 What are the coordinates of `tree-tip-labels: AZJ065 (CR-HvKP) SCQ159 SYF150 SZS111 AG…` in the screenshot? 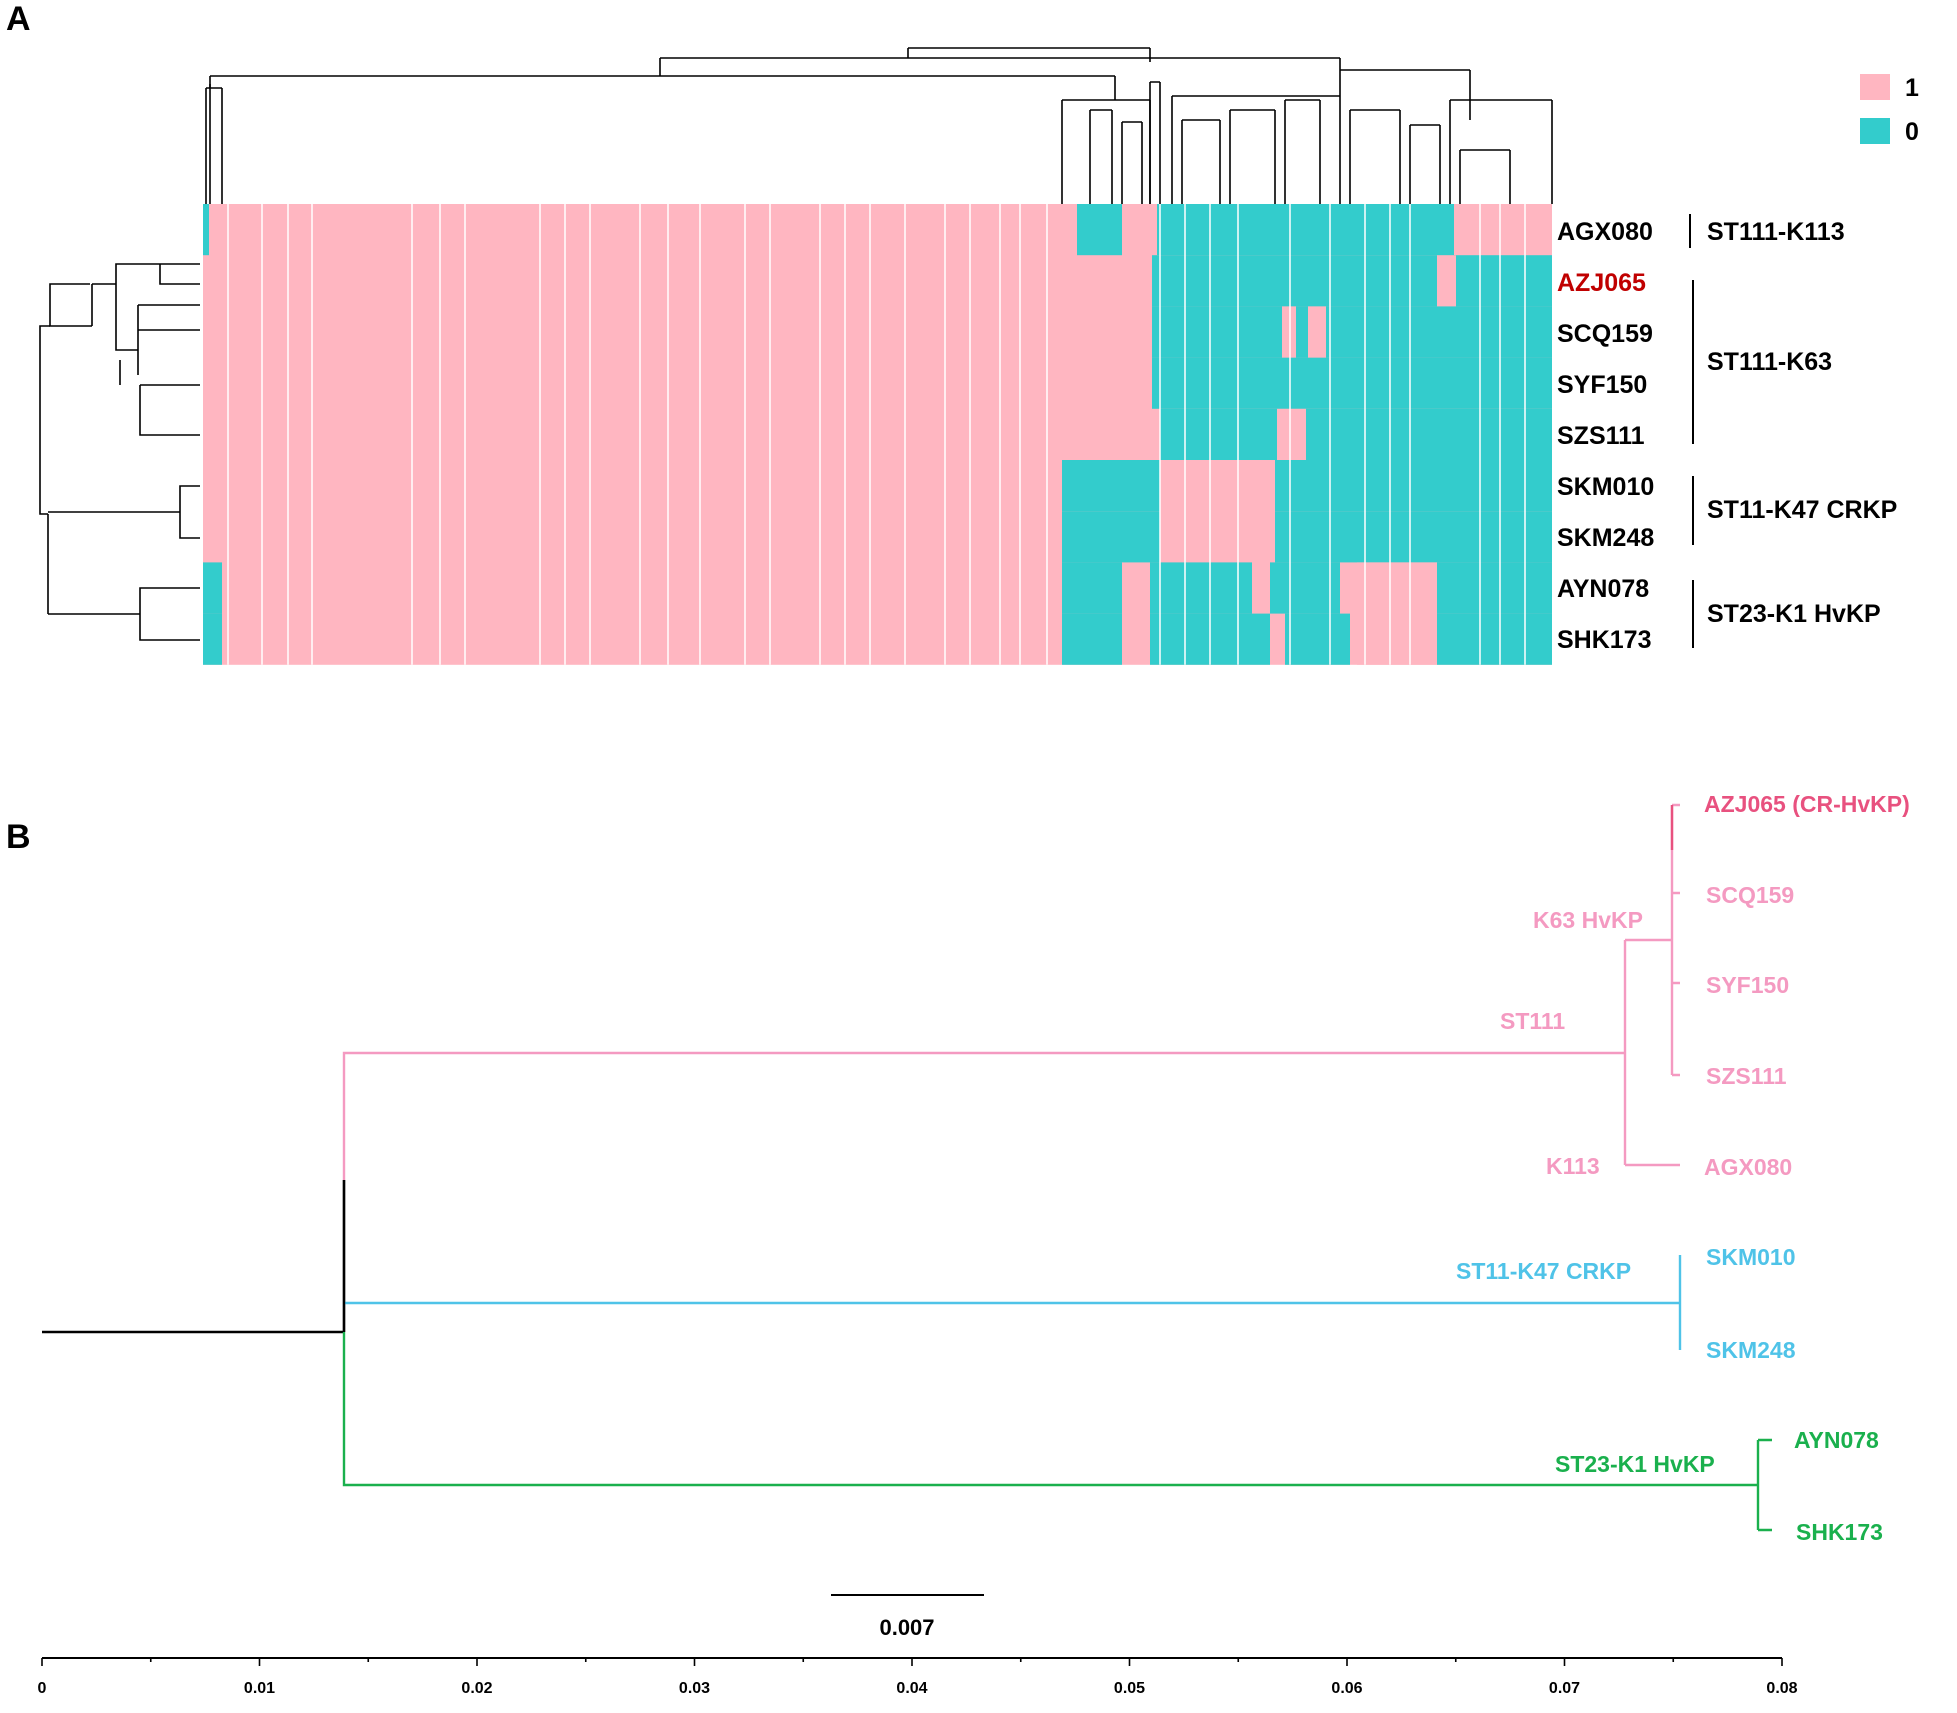 It's located at (1807, 1168).